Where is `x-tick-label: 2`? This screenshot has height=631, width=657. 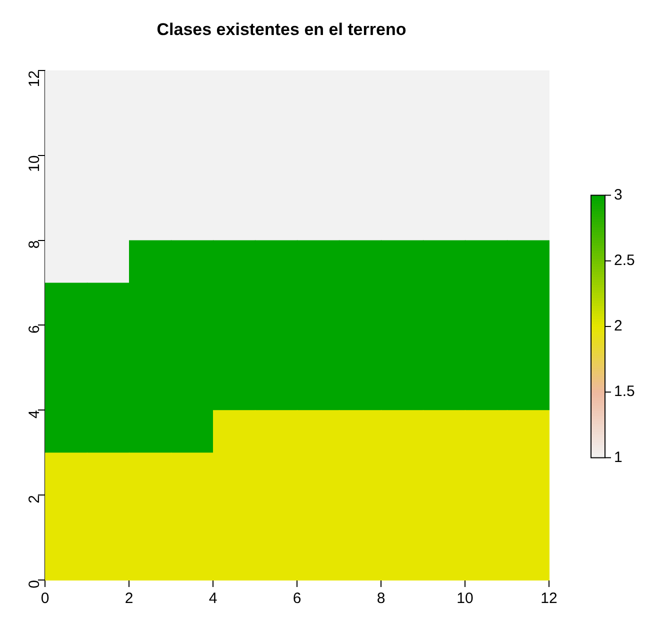 x-tick-label: 2 is located at coordinates (129, 599).